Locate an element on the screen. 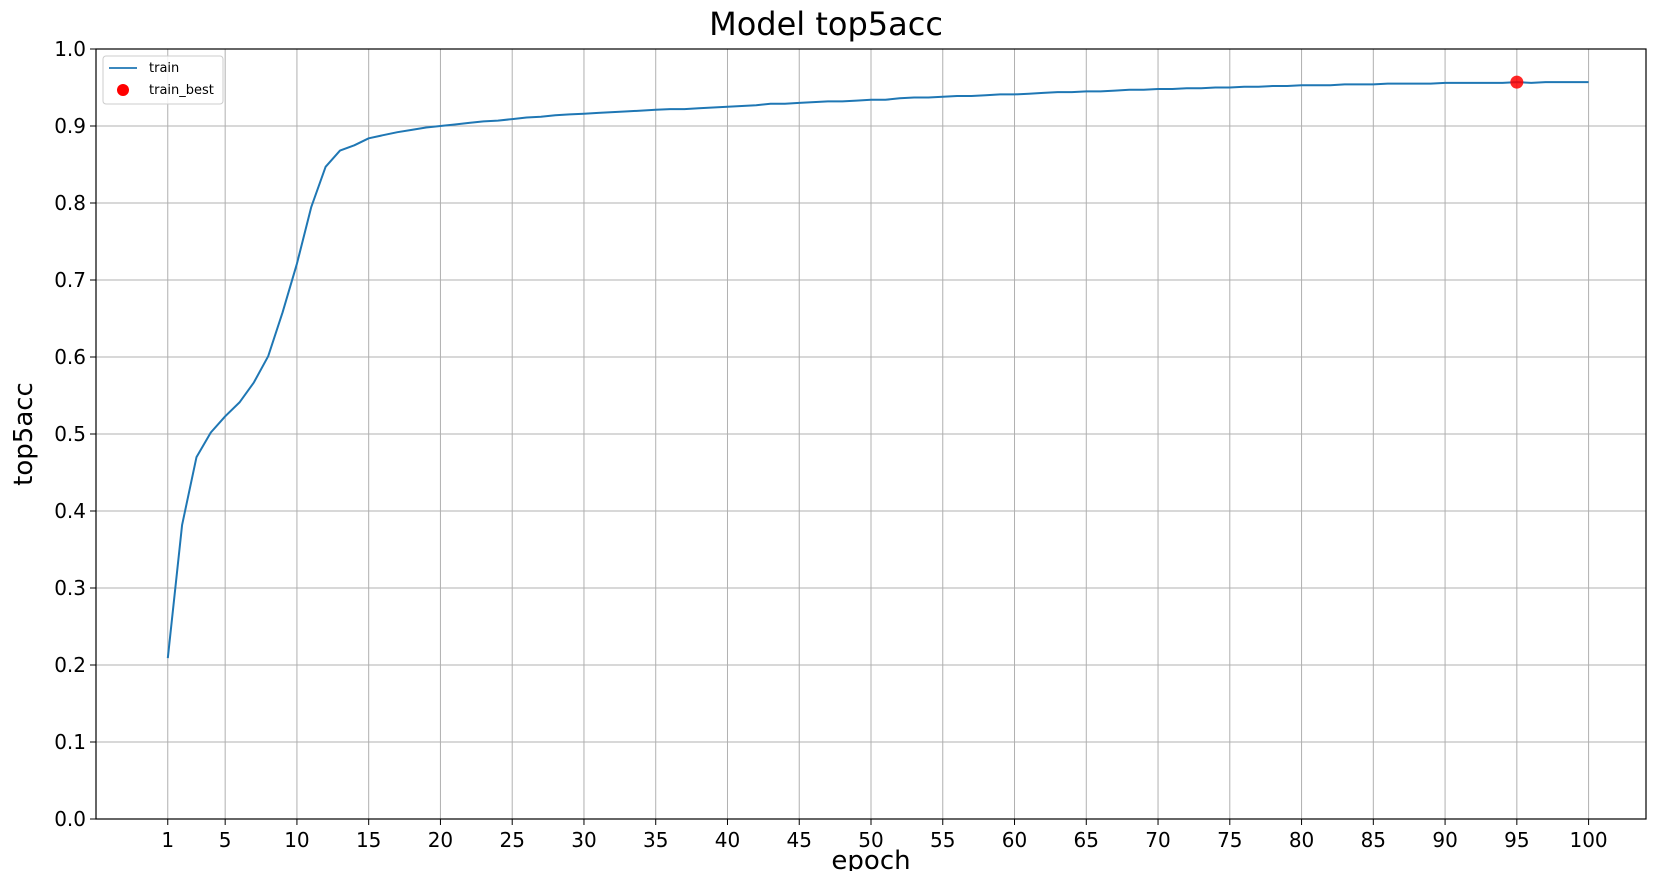 The image size is (1656, 871). y-tick-label: 0.2 is located at coordinates (70, 665).